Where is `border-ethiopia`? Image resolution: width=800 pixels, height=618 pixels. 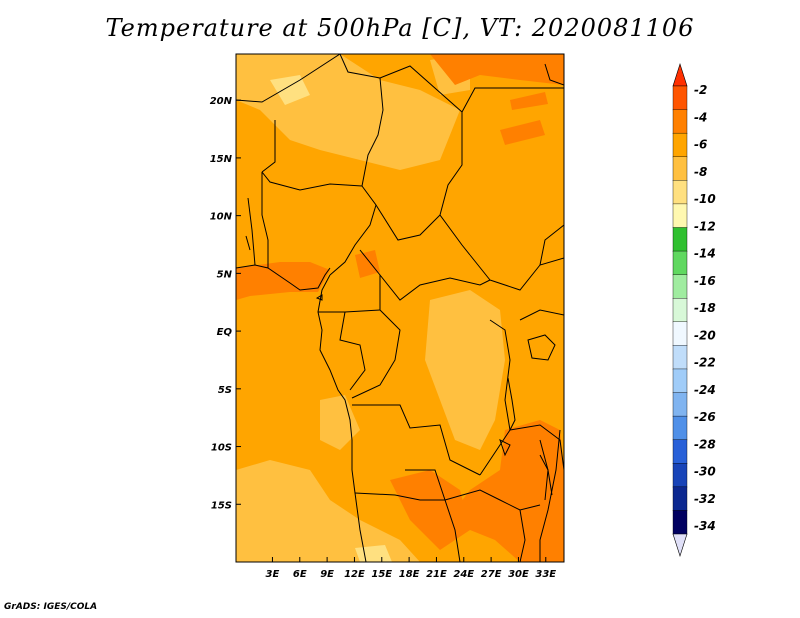
border-ethiopia is located at coordinates (551, 245).